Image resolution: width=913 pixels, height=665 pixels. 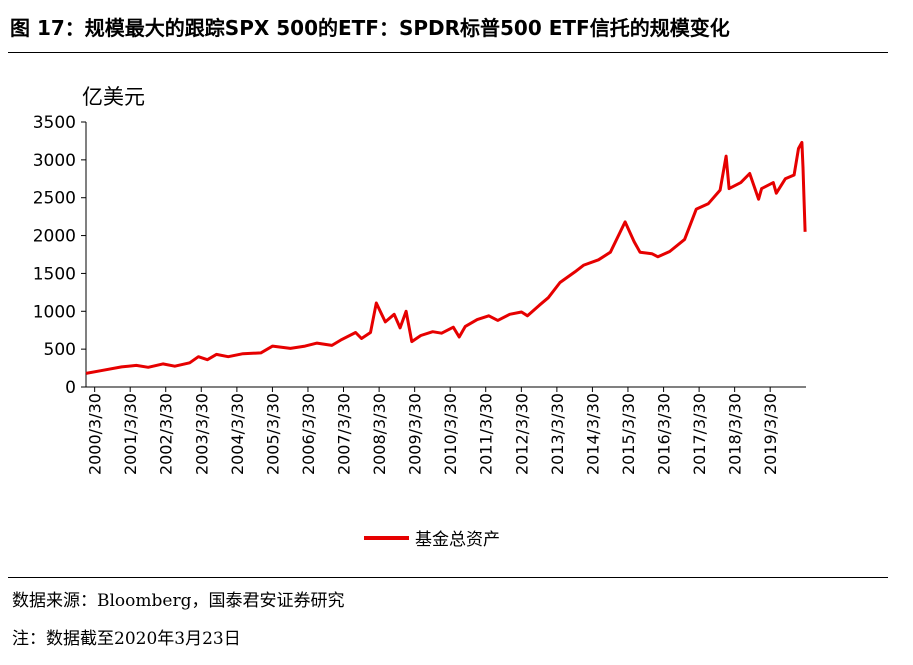 What do you see at coordinates (95, 434) in the screenshot?
I see `x-tick-label: 2000/3/30` at bounding box center [95, 434].